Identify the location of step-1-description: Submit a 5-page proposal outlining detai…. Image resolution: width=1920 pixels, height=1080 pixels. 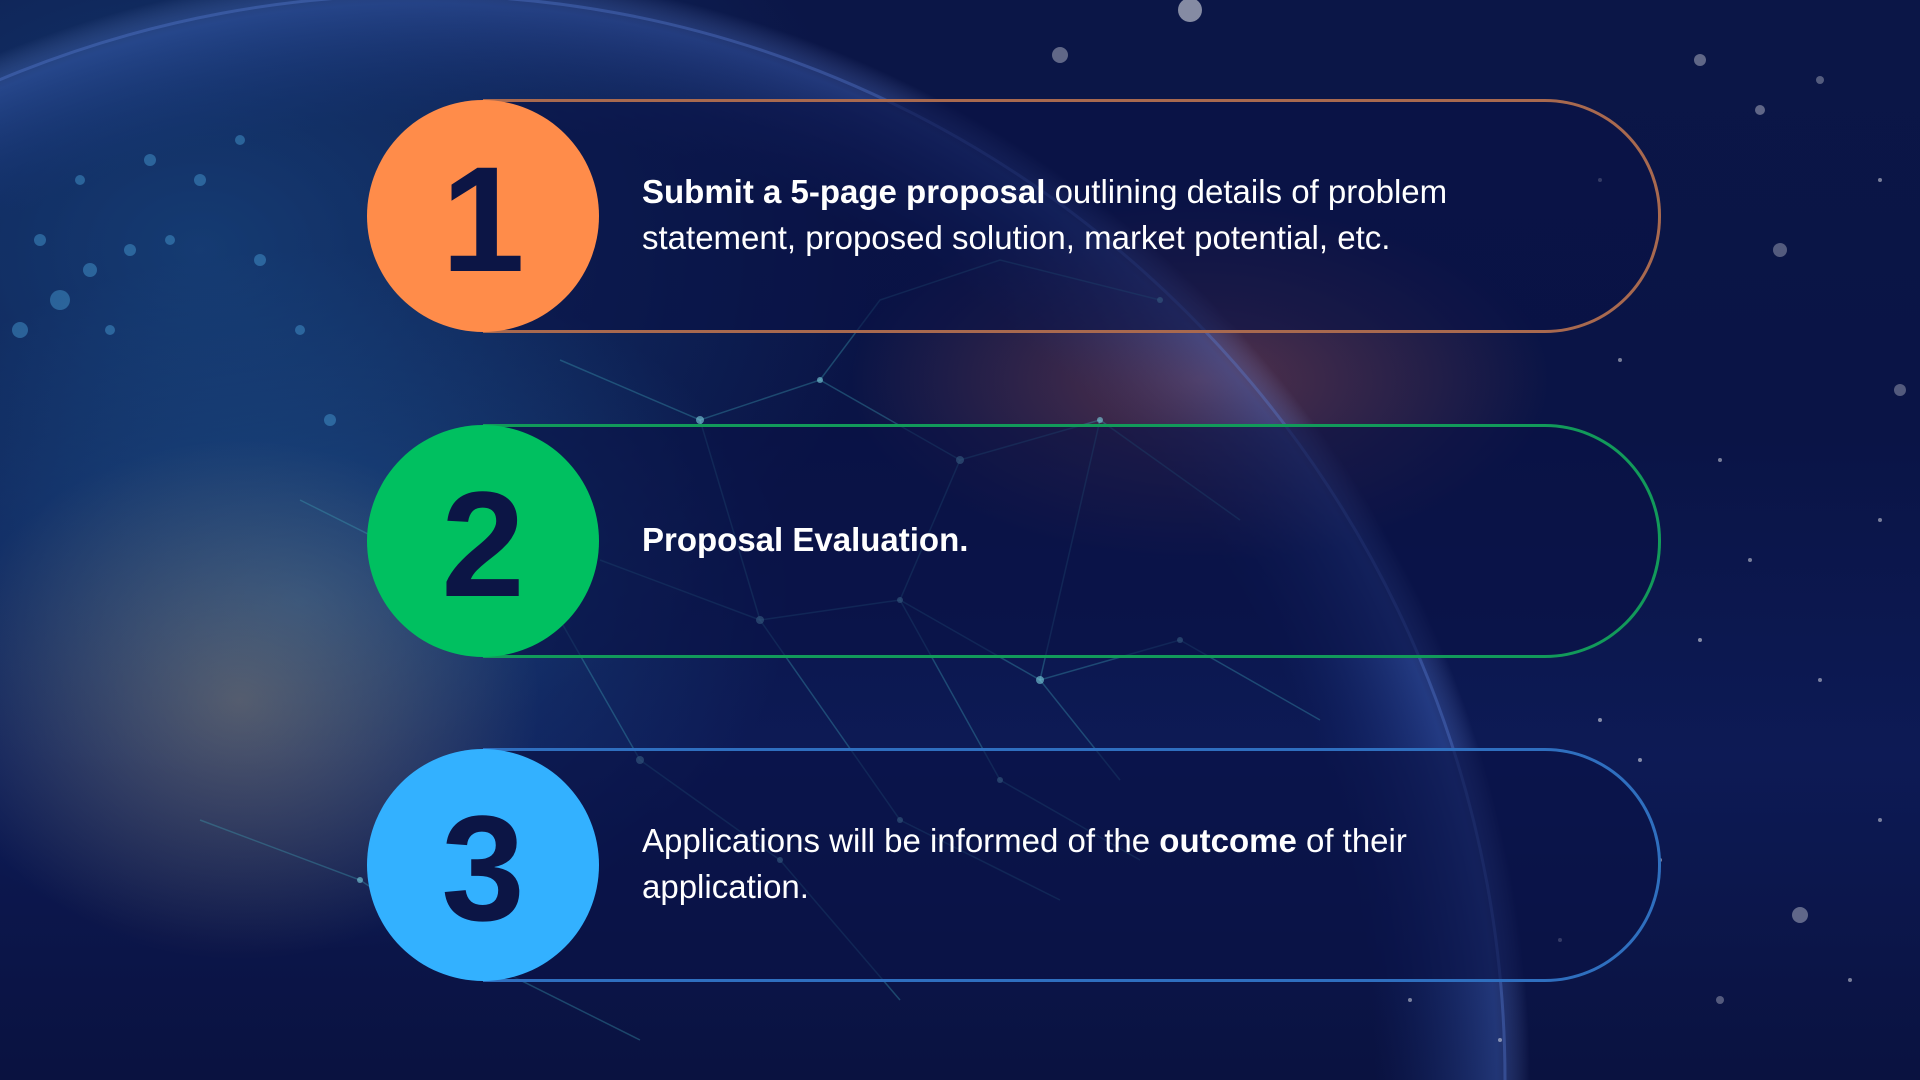
(1092, 215).